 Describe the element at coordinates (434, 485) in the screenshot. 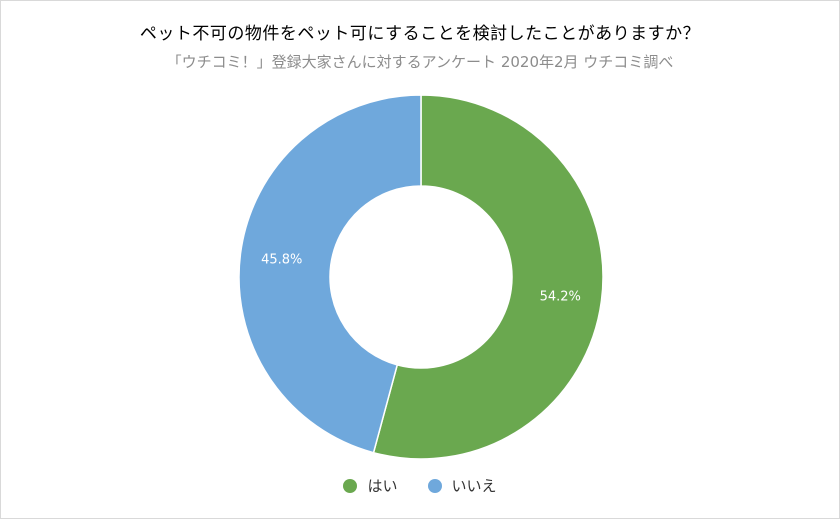

I see `legend-swatch-no` at that location.